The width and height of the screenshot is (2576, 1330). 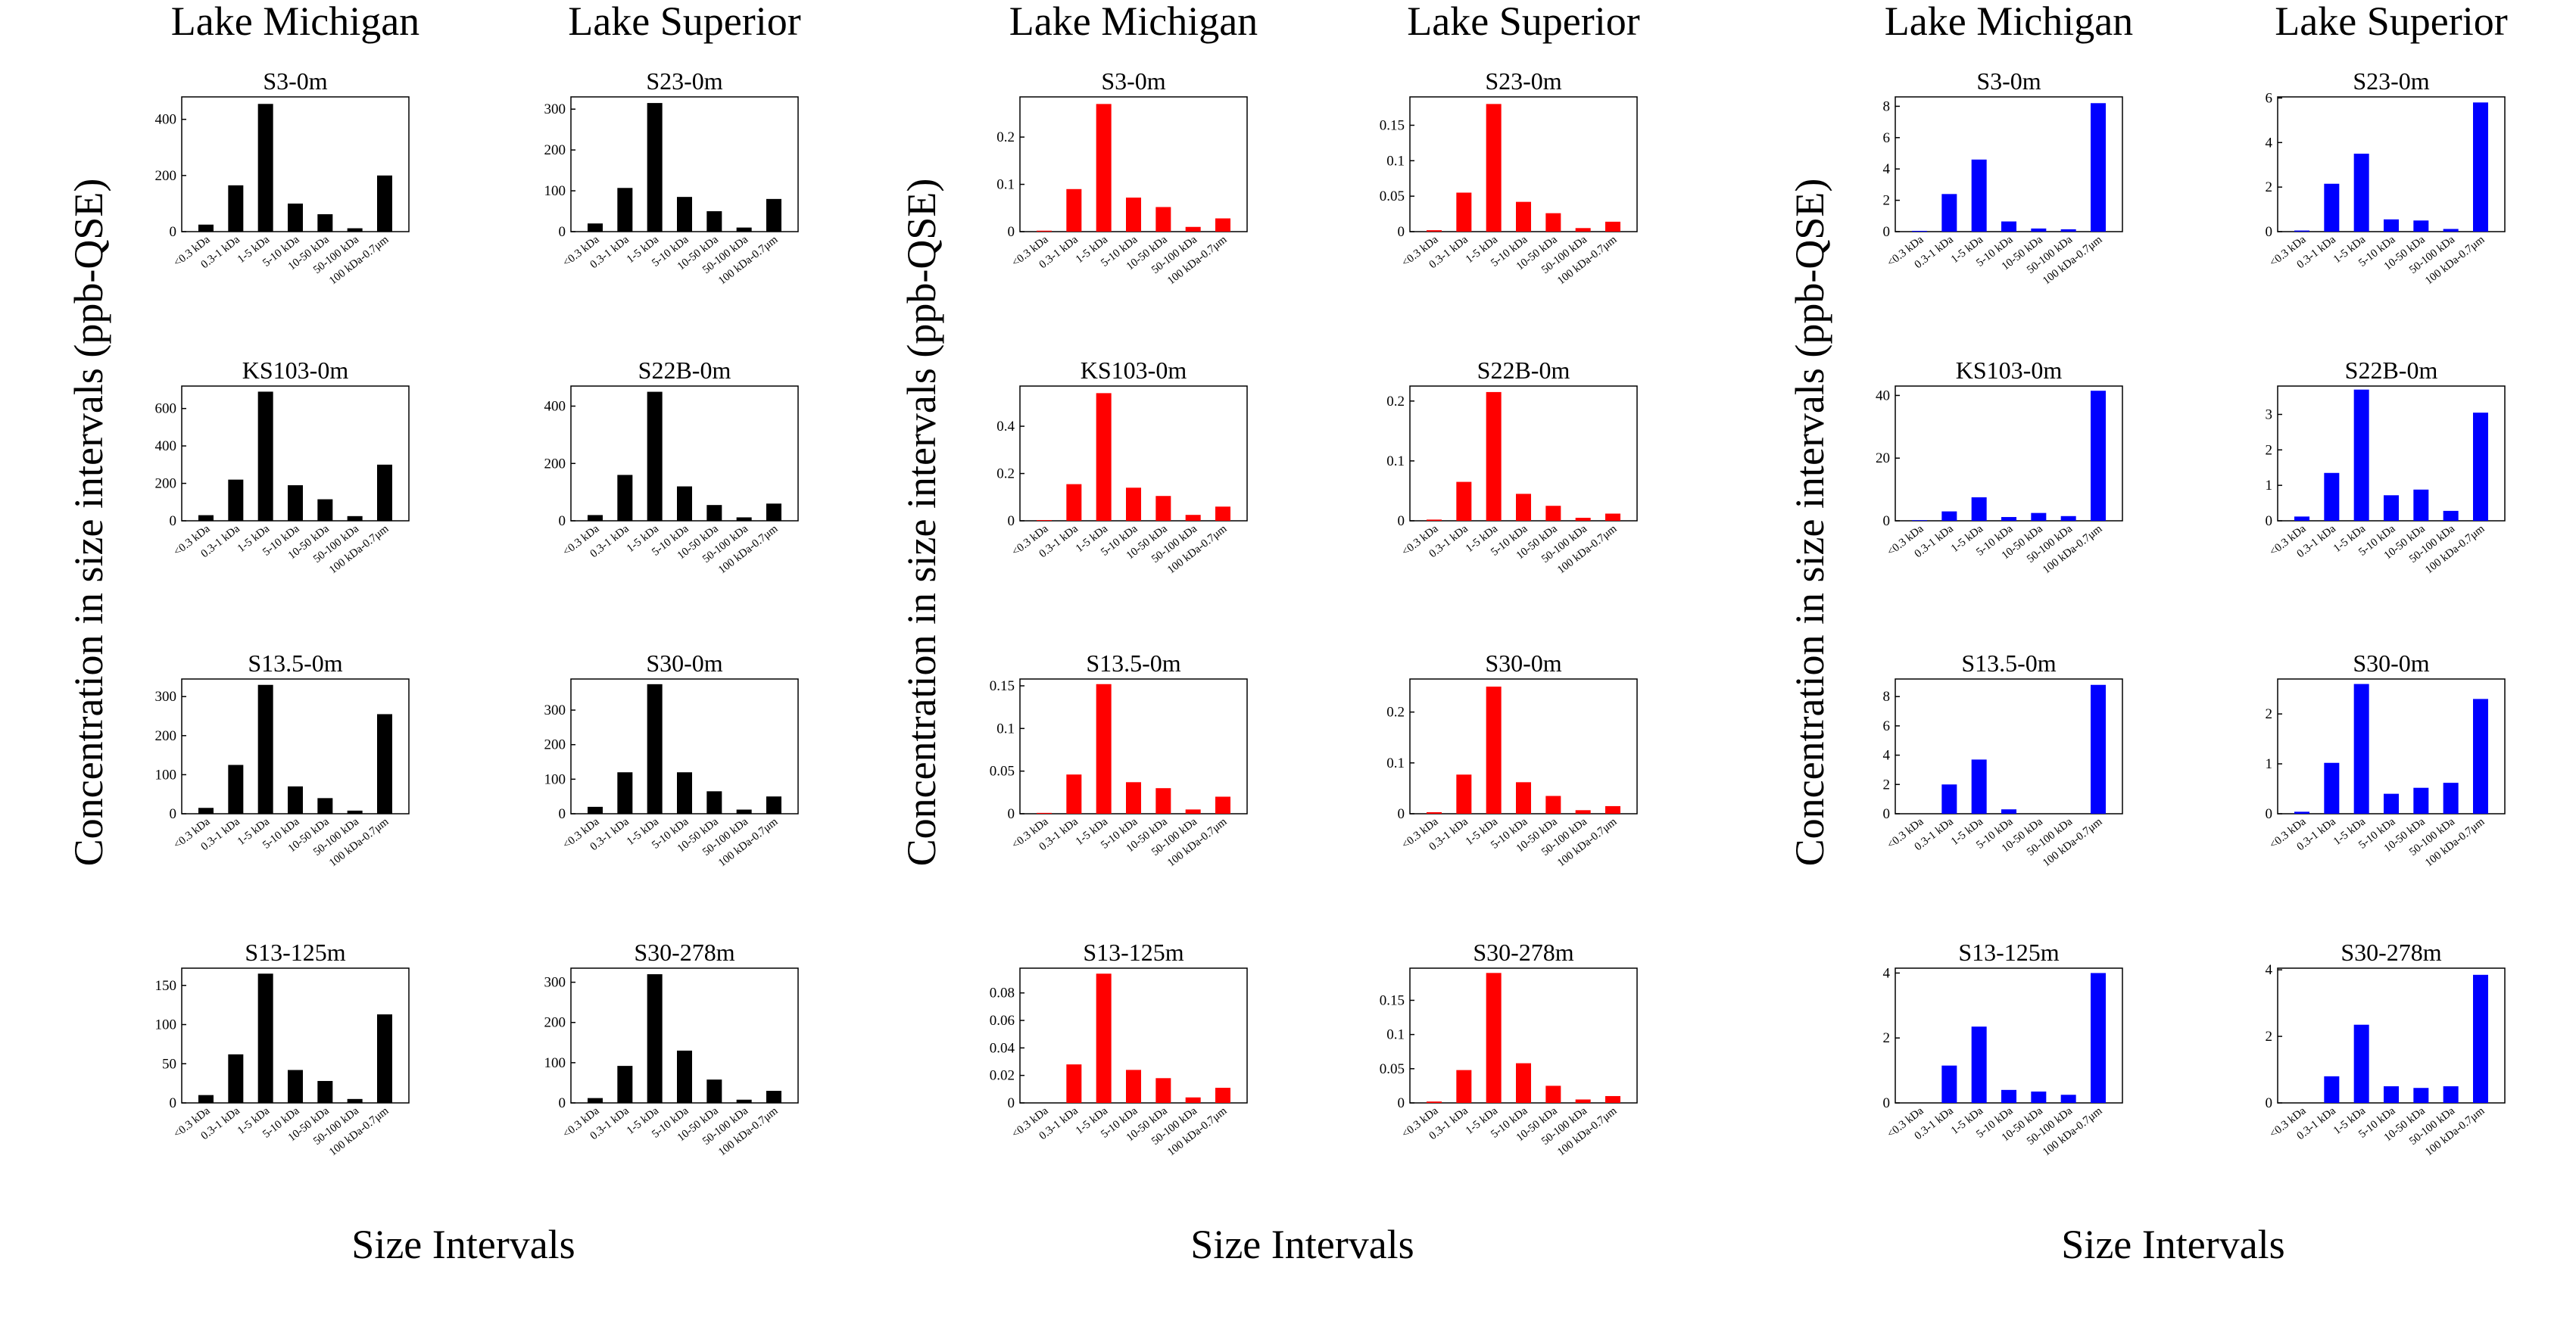 I want to click on y-tick-label: 400, so click(x=166, y=120).